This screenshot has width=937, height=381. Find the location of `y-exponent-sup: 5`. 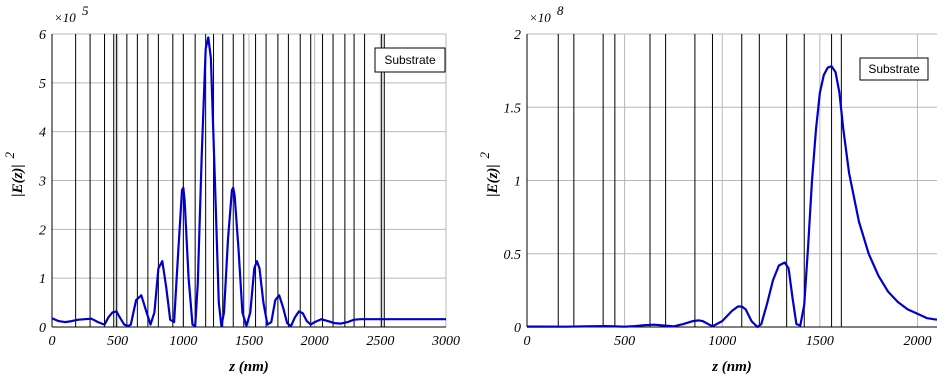

y-exponent-sup: 5 is located at coordinates (85, 10).